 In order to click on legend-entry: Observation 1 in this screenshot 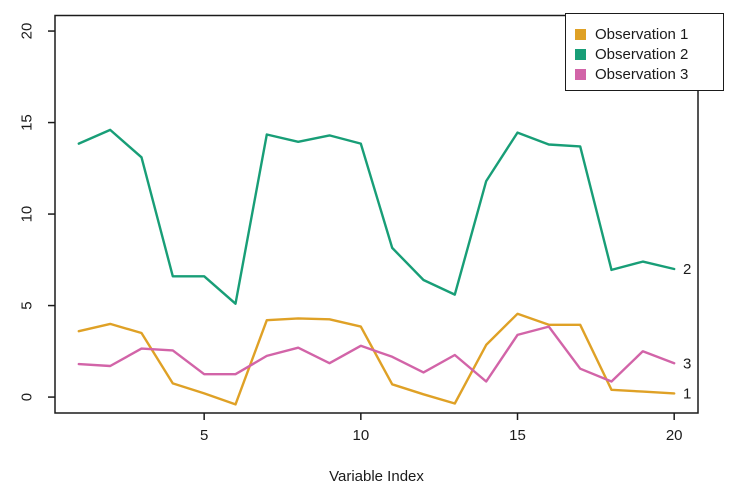, I will do `click(649, 34)`.